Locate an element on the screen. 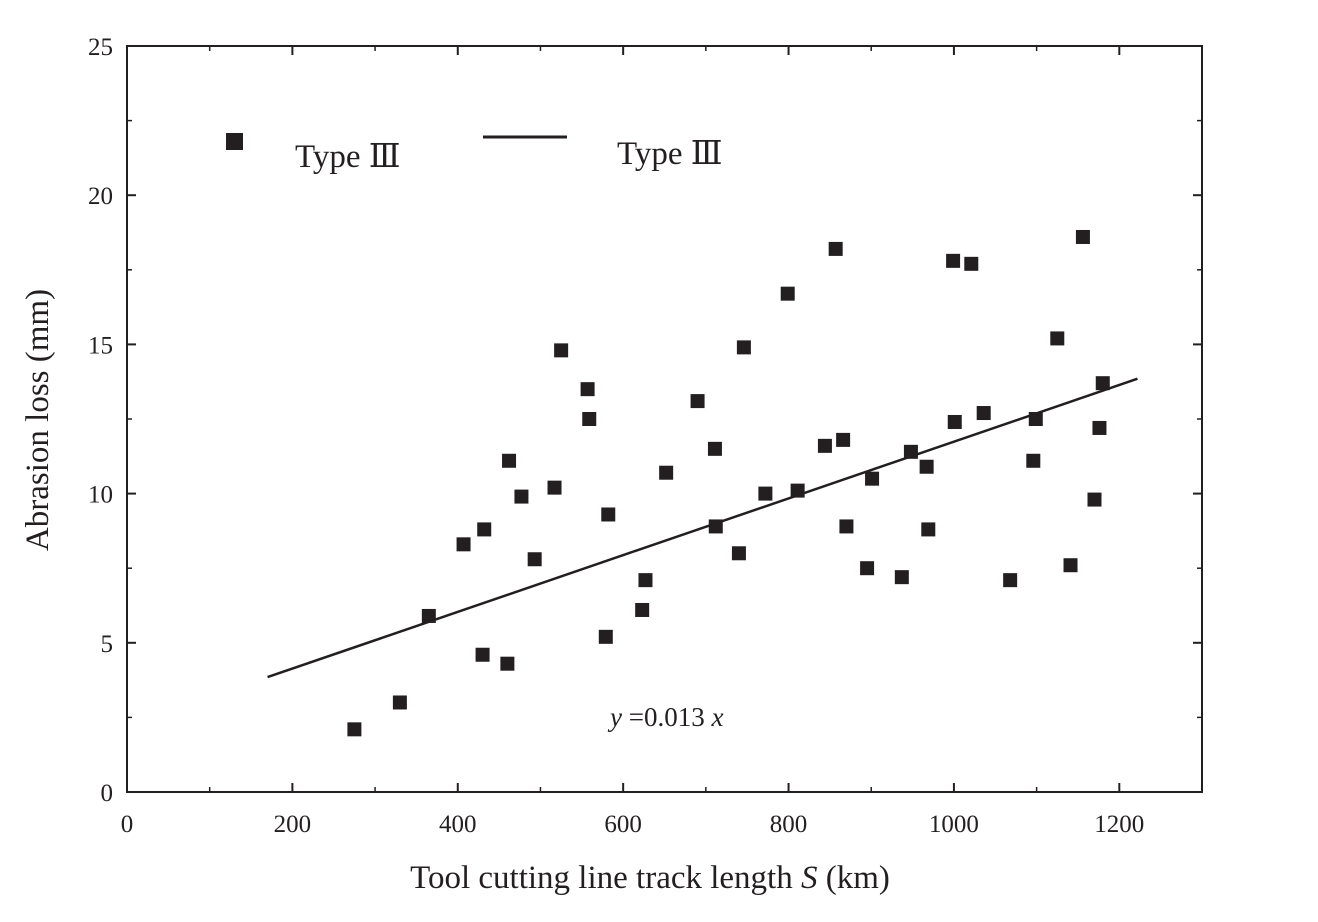  x-tick-label: 200 is located at coordinates (293, 824).